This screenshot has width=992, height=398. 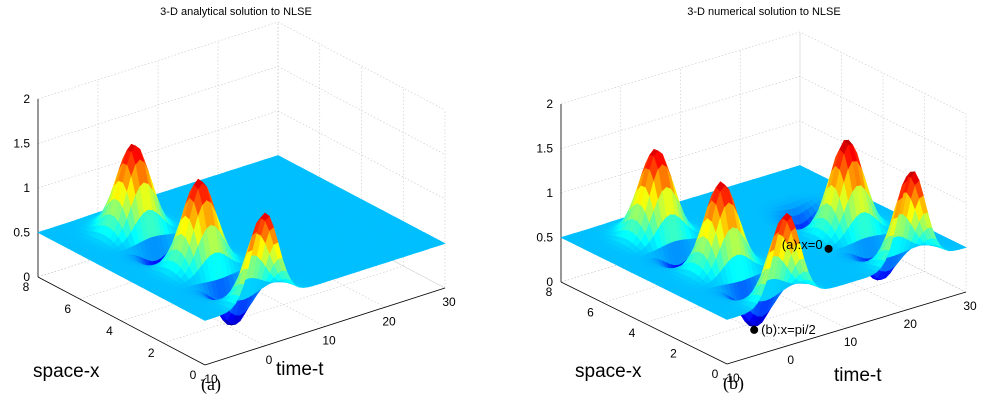 What do you see at coordinates (236, 12) in the screenshot?
I see `chart-title: 3-D analytical solution to NLSE` at bounding box center [236, 12].